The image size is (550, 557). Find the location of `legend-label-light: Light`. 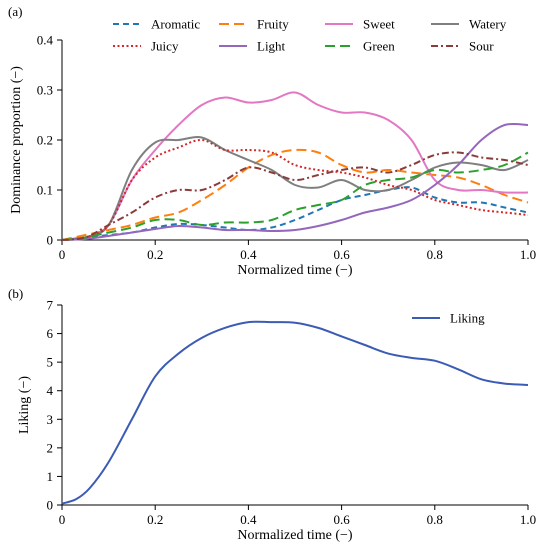

legend-label-light: Light is located at coordinates (271, 46).